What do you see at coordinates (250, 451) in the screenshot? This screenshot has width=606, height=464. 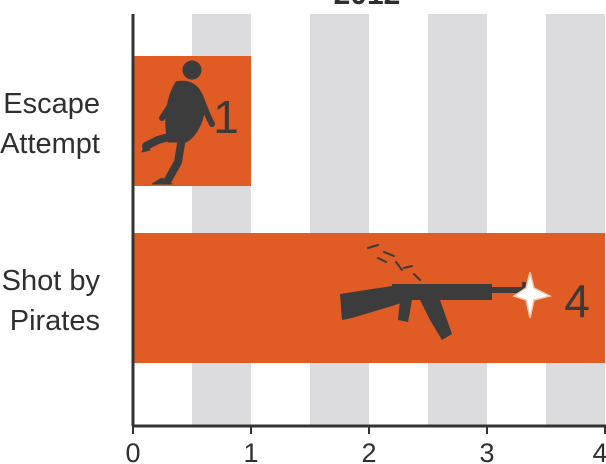 I see `x-tick-label: 1` at bounding box center [250, 451].